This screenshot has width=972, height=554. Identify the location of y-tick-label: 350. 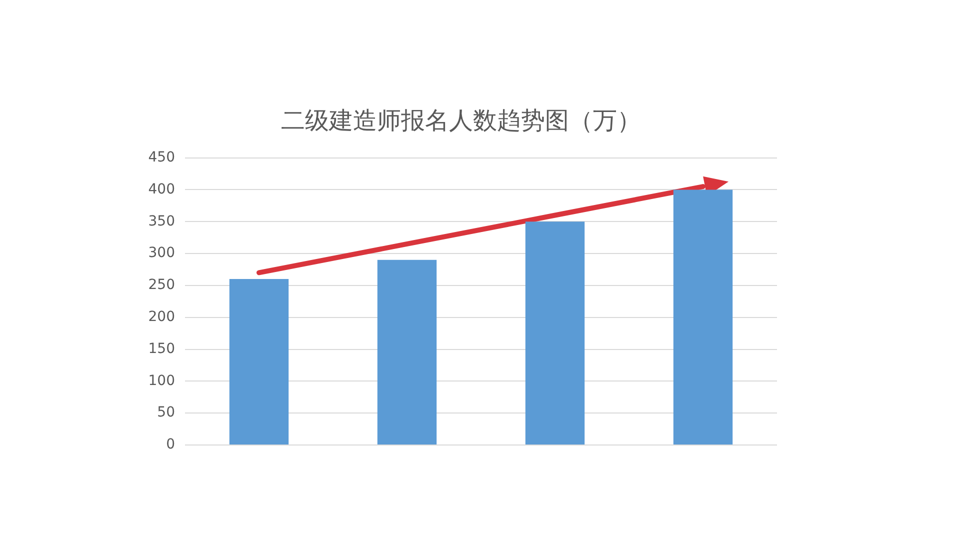
(161, 221).